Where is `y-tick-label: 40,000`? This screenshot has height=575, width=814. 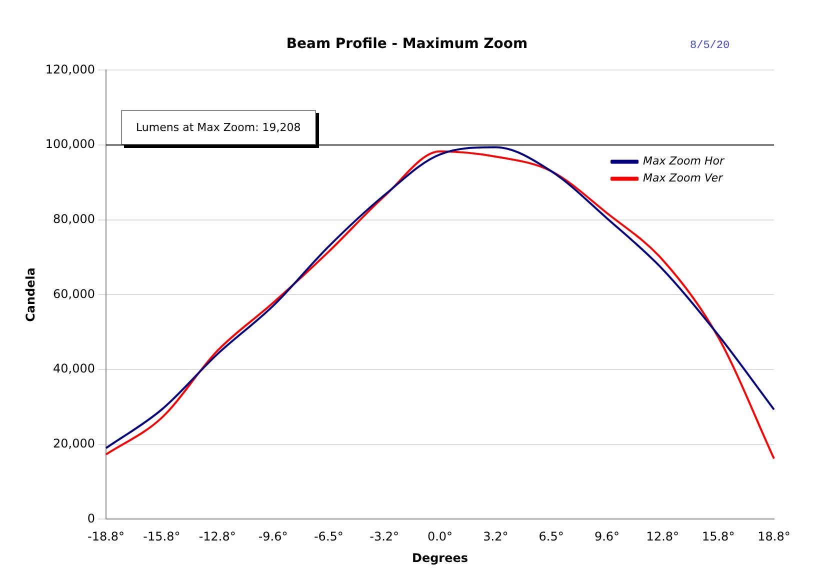
y-tick-label: 40,000 is located at coordinates (74, 369).